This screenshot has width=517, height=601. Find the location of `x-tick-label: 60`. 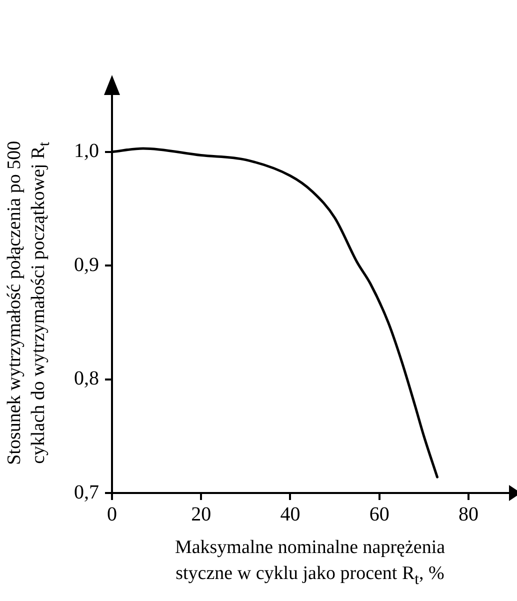

x-tick-label: 60 is located at coordinates (379, 514).